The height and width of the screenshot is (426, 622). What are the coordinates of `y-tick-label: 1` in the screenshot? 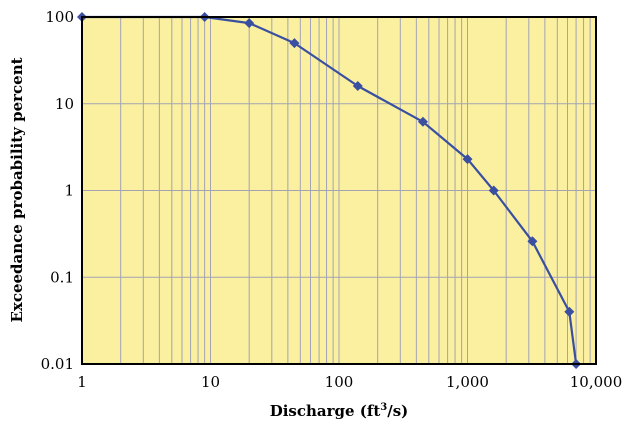 It's located at (69, 191).